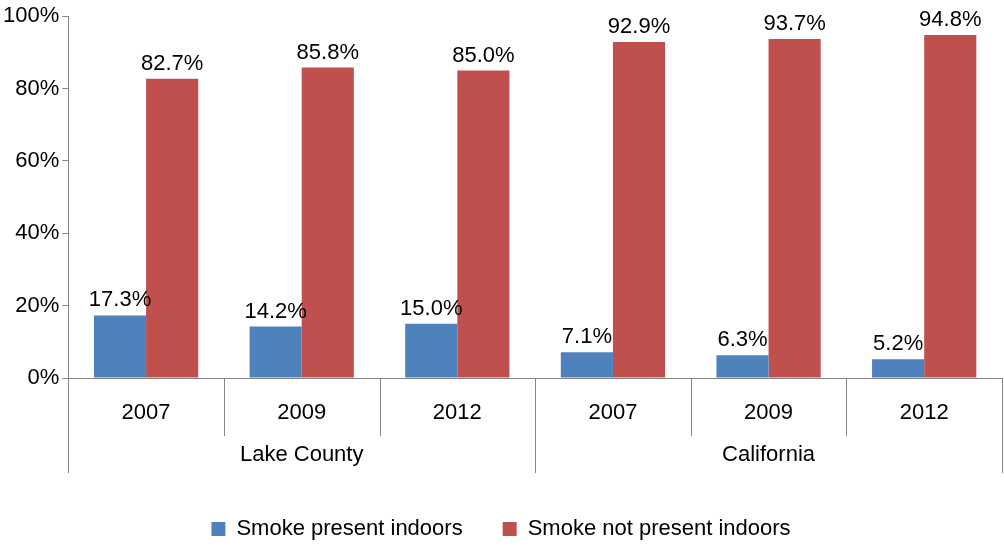 This screenshot has width=1004, height=550. I want to click on data-label: 82.7%, so click(172, 62).